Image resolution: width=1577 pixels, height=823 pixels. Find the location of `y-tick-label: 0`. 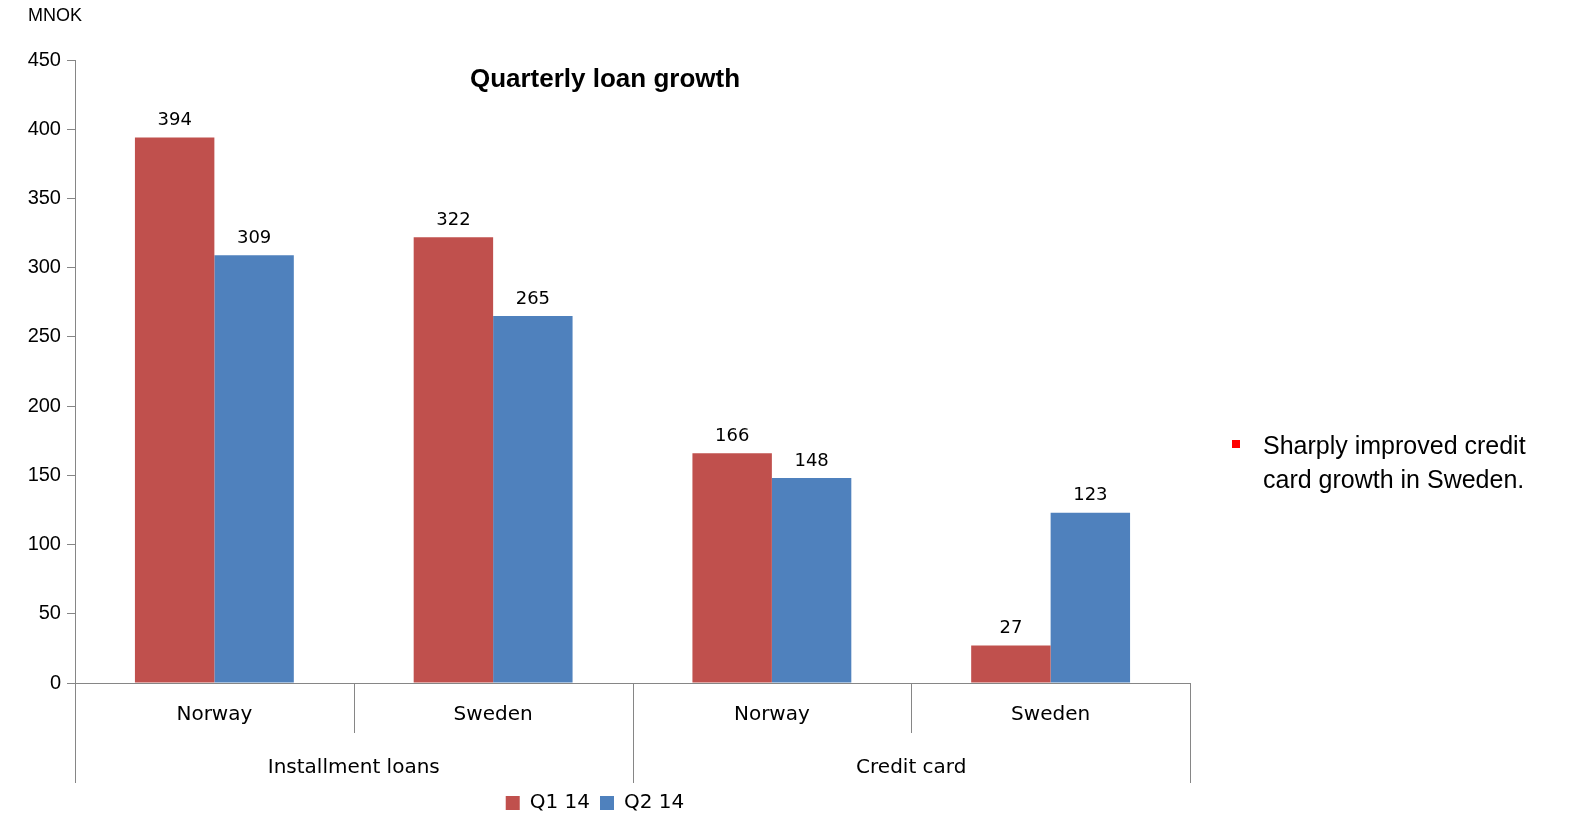

y-tick-label: 0 is located at coordinates (55, 681).